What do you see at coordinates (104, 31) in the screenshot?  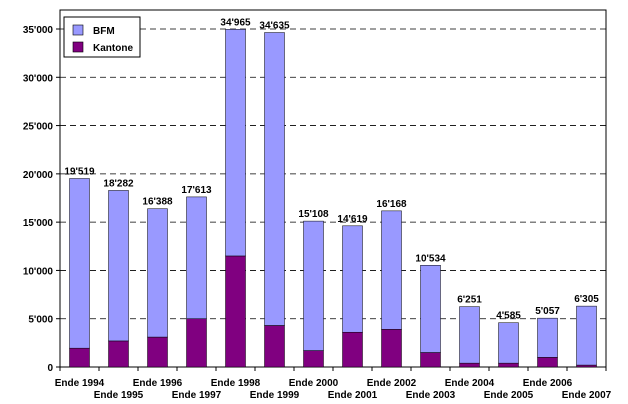 I see `legend-label-bfm: BFM` at bounding box center [104, 31].